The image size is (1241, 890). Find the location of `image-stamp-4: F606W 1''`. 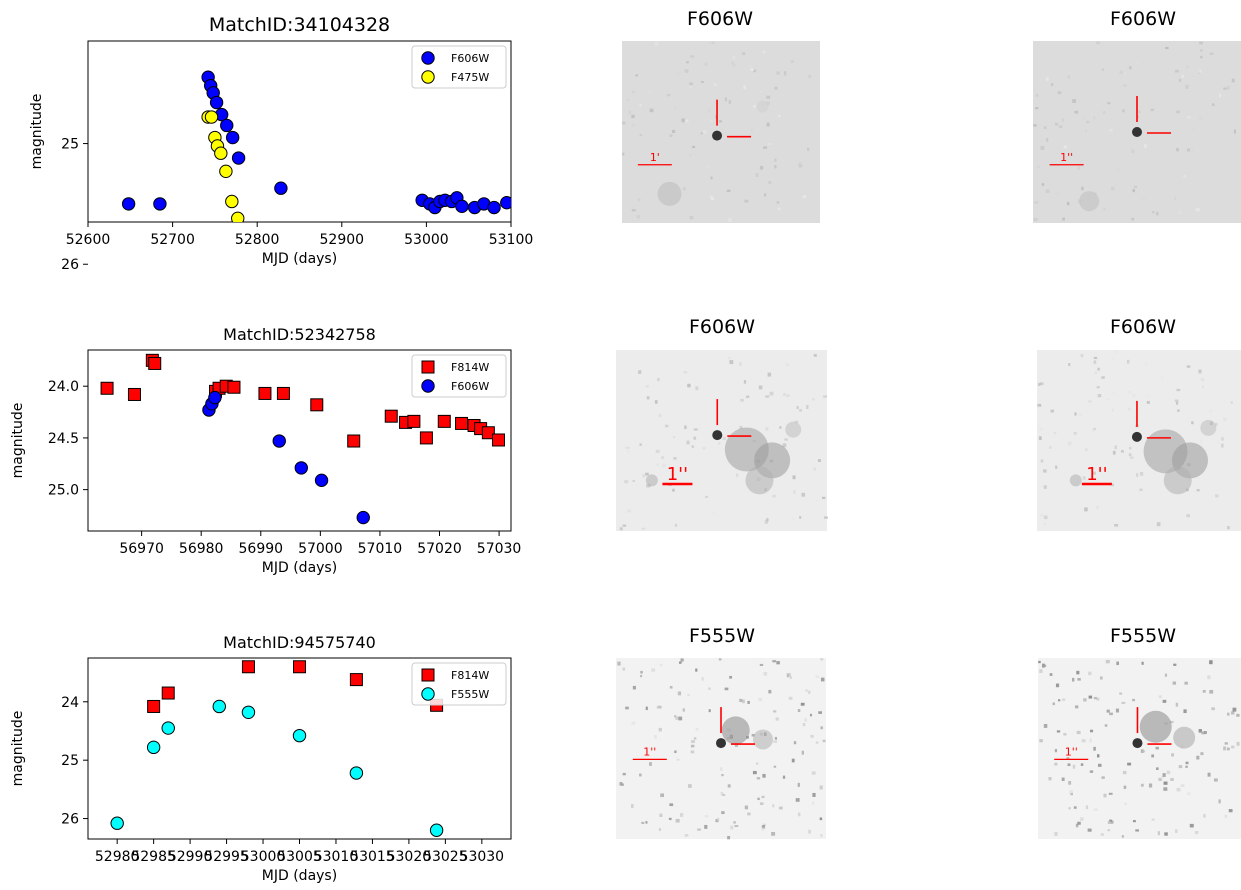

image-stamp-4: F606W 1'' is located at coordinates (1139, 423).